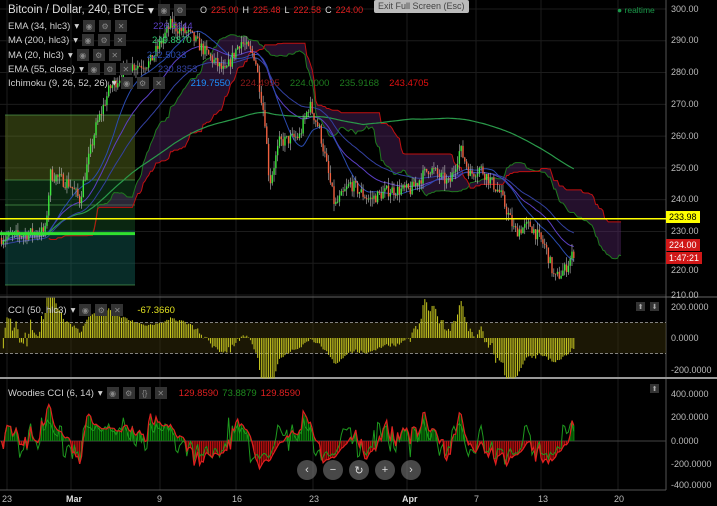 This screenshot has width=717, height=506. Describe the element at coordinates (224, 10) in the screenshot. I see `open-value: 225.00` at that location.